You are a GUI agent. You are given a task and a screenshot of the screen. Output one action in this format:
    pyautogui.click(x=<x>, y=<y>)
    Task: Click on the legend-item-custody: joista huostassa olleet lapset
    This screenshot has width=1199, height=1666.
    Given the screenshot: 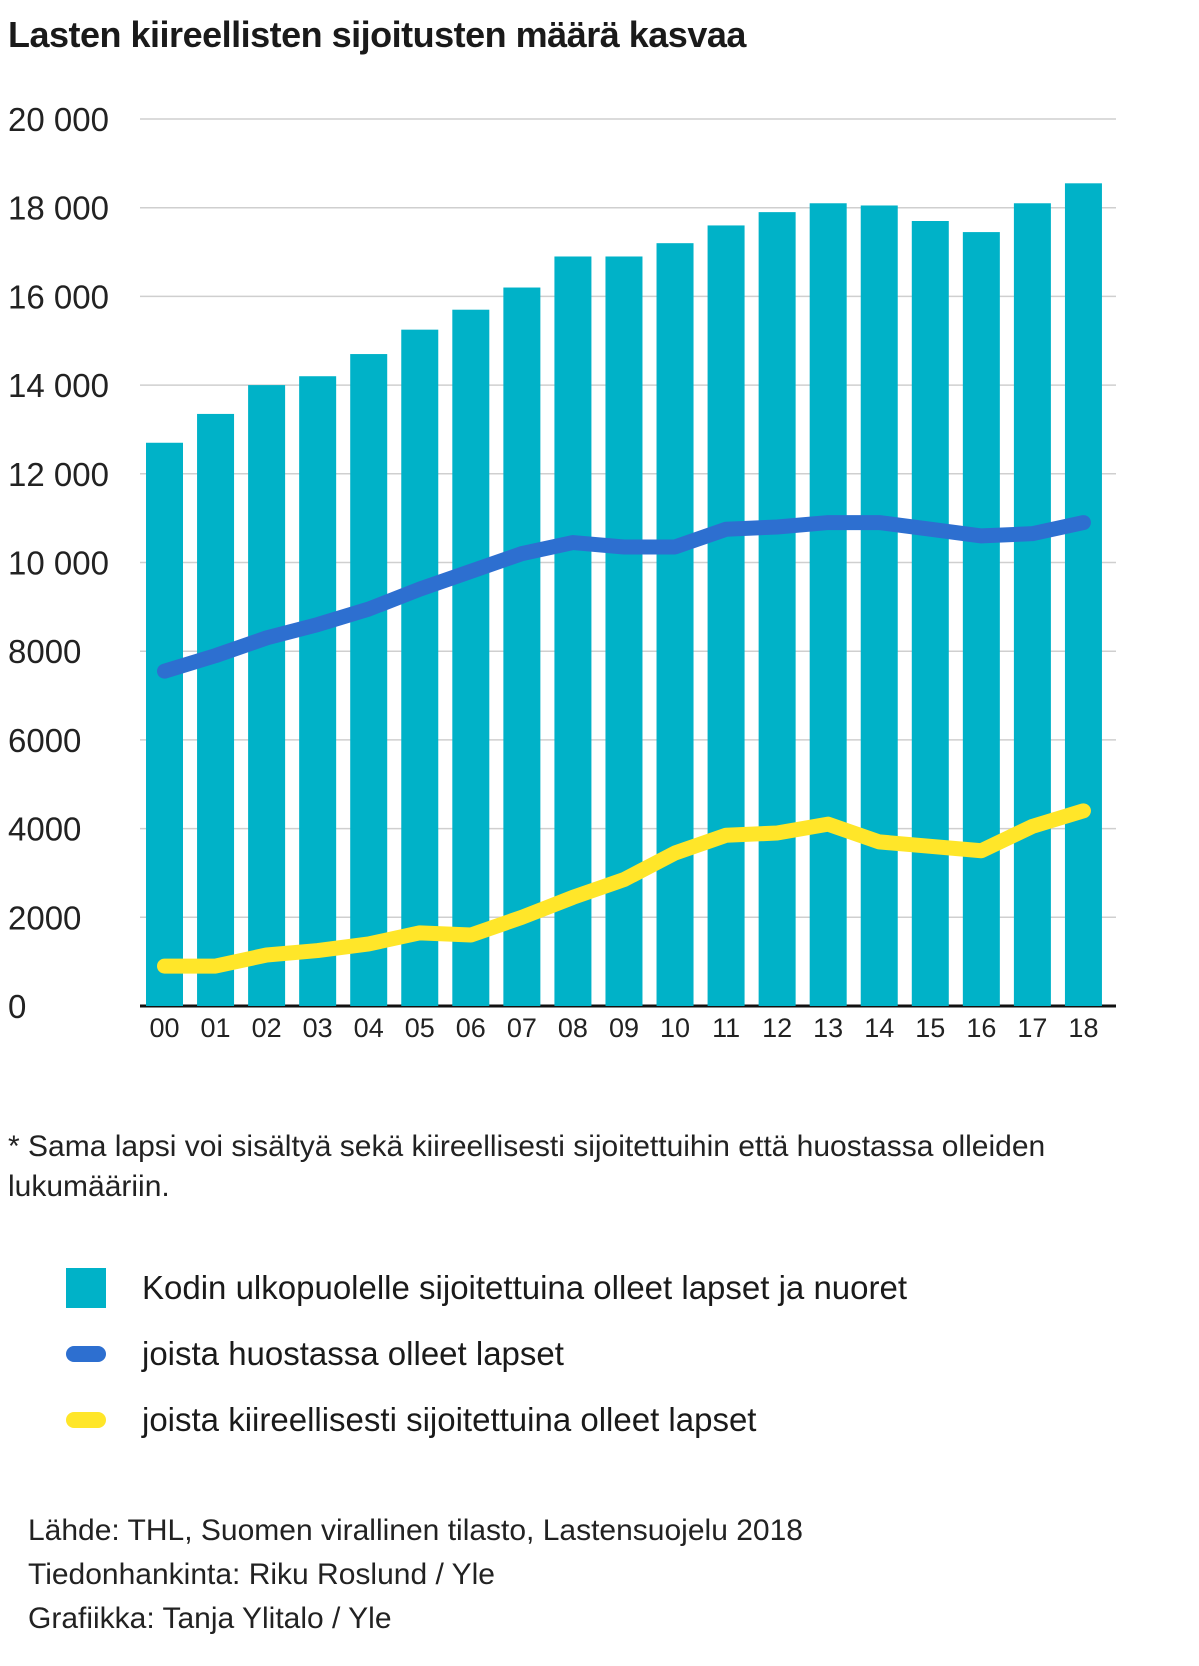 What is the action you would take?
    pyautogui.click(x=486, y=1354)
    